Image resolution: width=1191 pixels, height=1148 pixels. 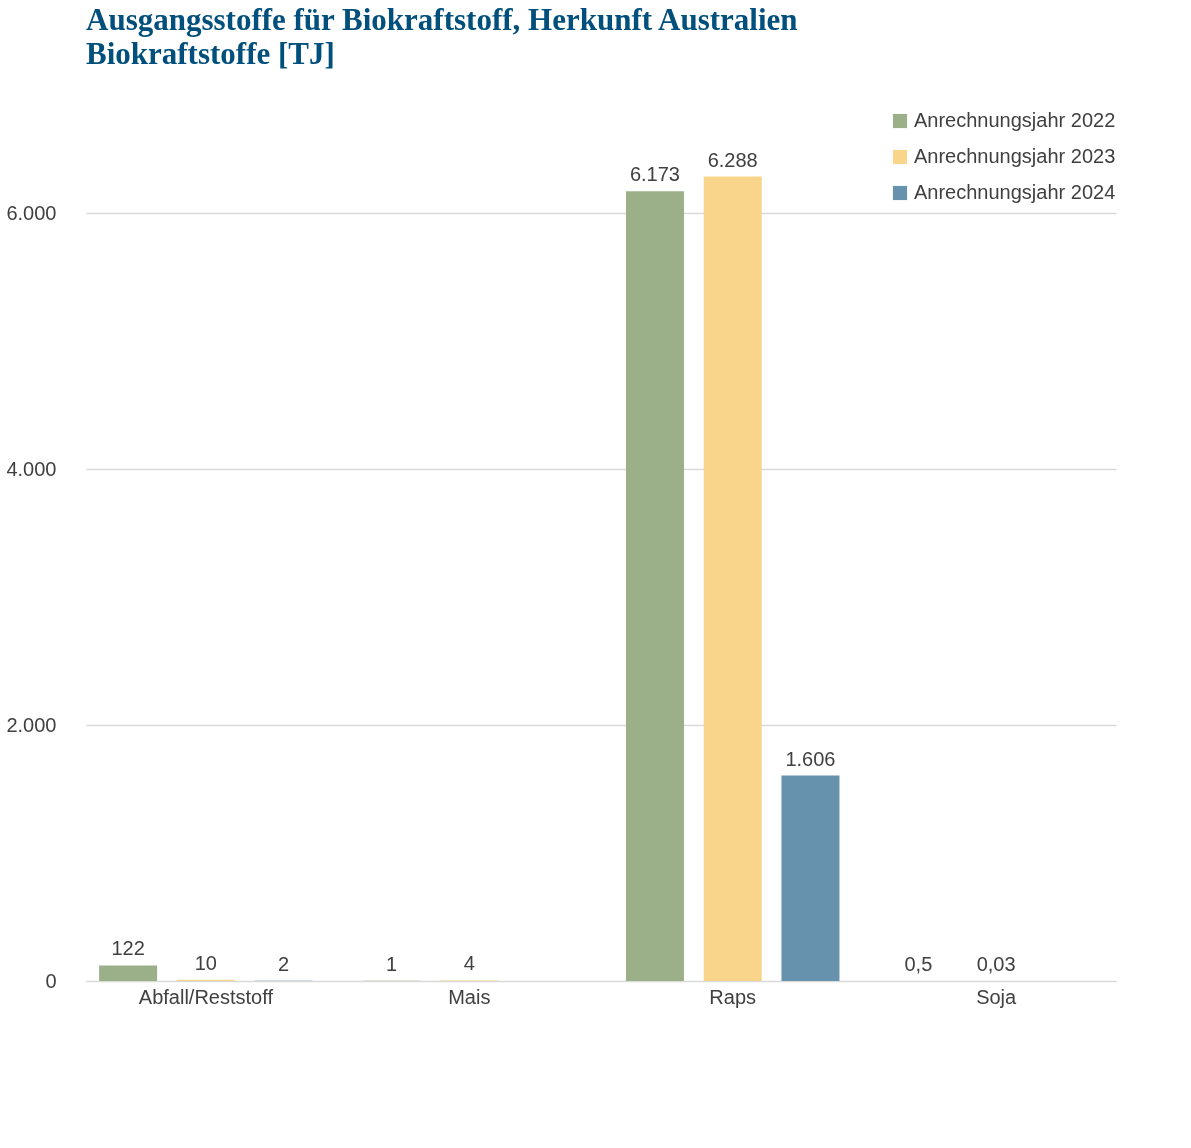 I want to click on y-tick-label: 4.000, so click(x=31, y=468).